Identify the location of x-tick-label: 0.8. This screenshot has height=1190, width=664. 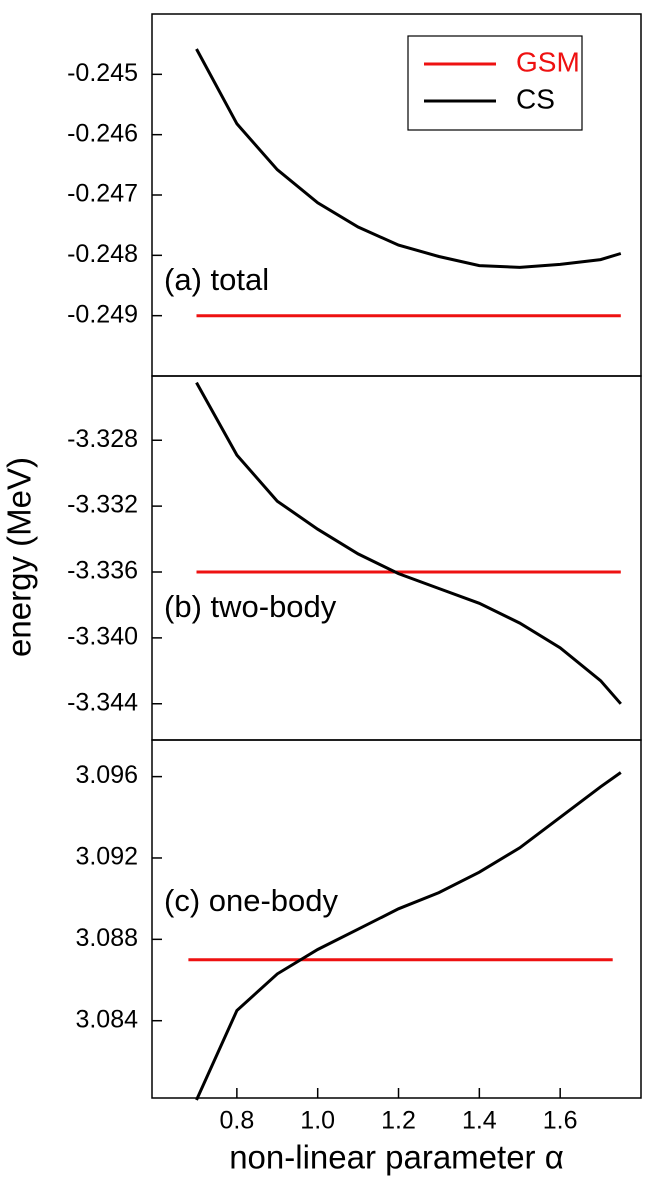
(236, 1121).